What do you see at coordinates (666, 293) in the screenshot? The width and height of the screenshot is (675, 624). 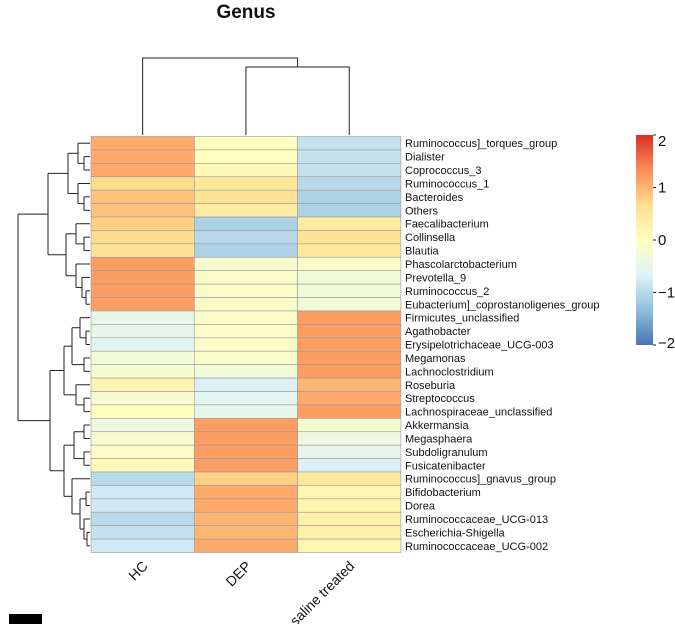 I see `colorbar-tick-label: −1` at bounding box center [666, 293].